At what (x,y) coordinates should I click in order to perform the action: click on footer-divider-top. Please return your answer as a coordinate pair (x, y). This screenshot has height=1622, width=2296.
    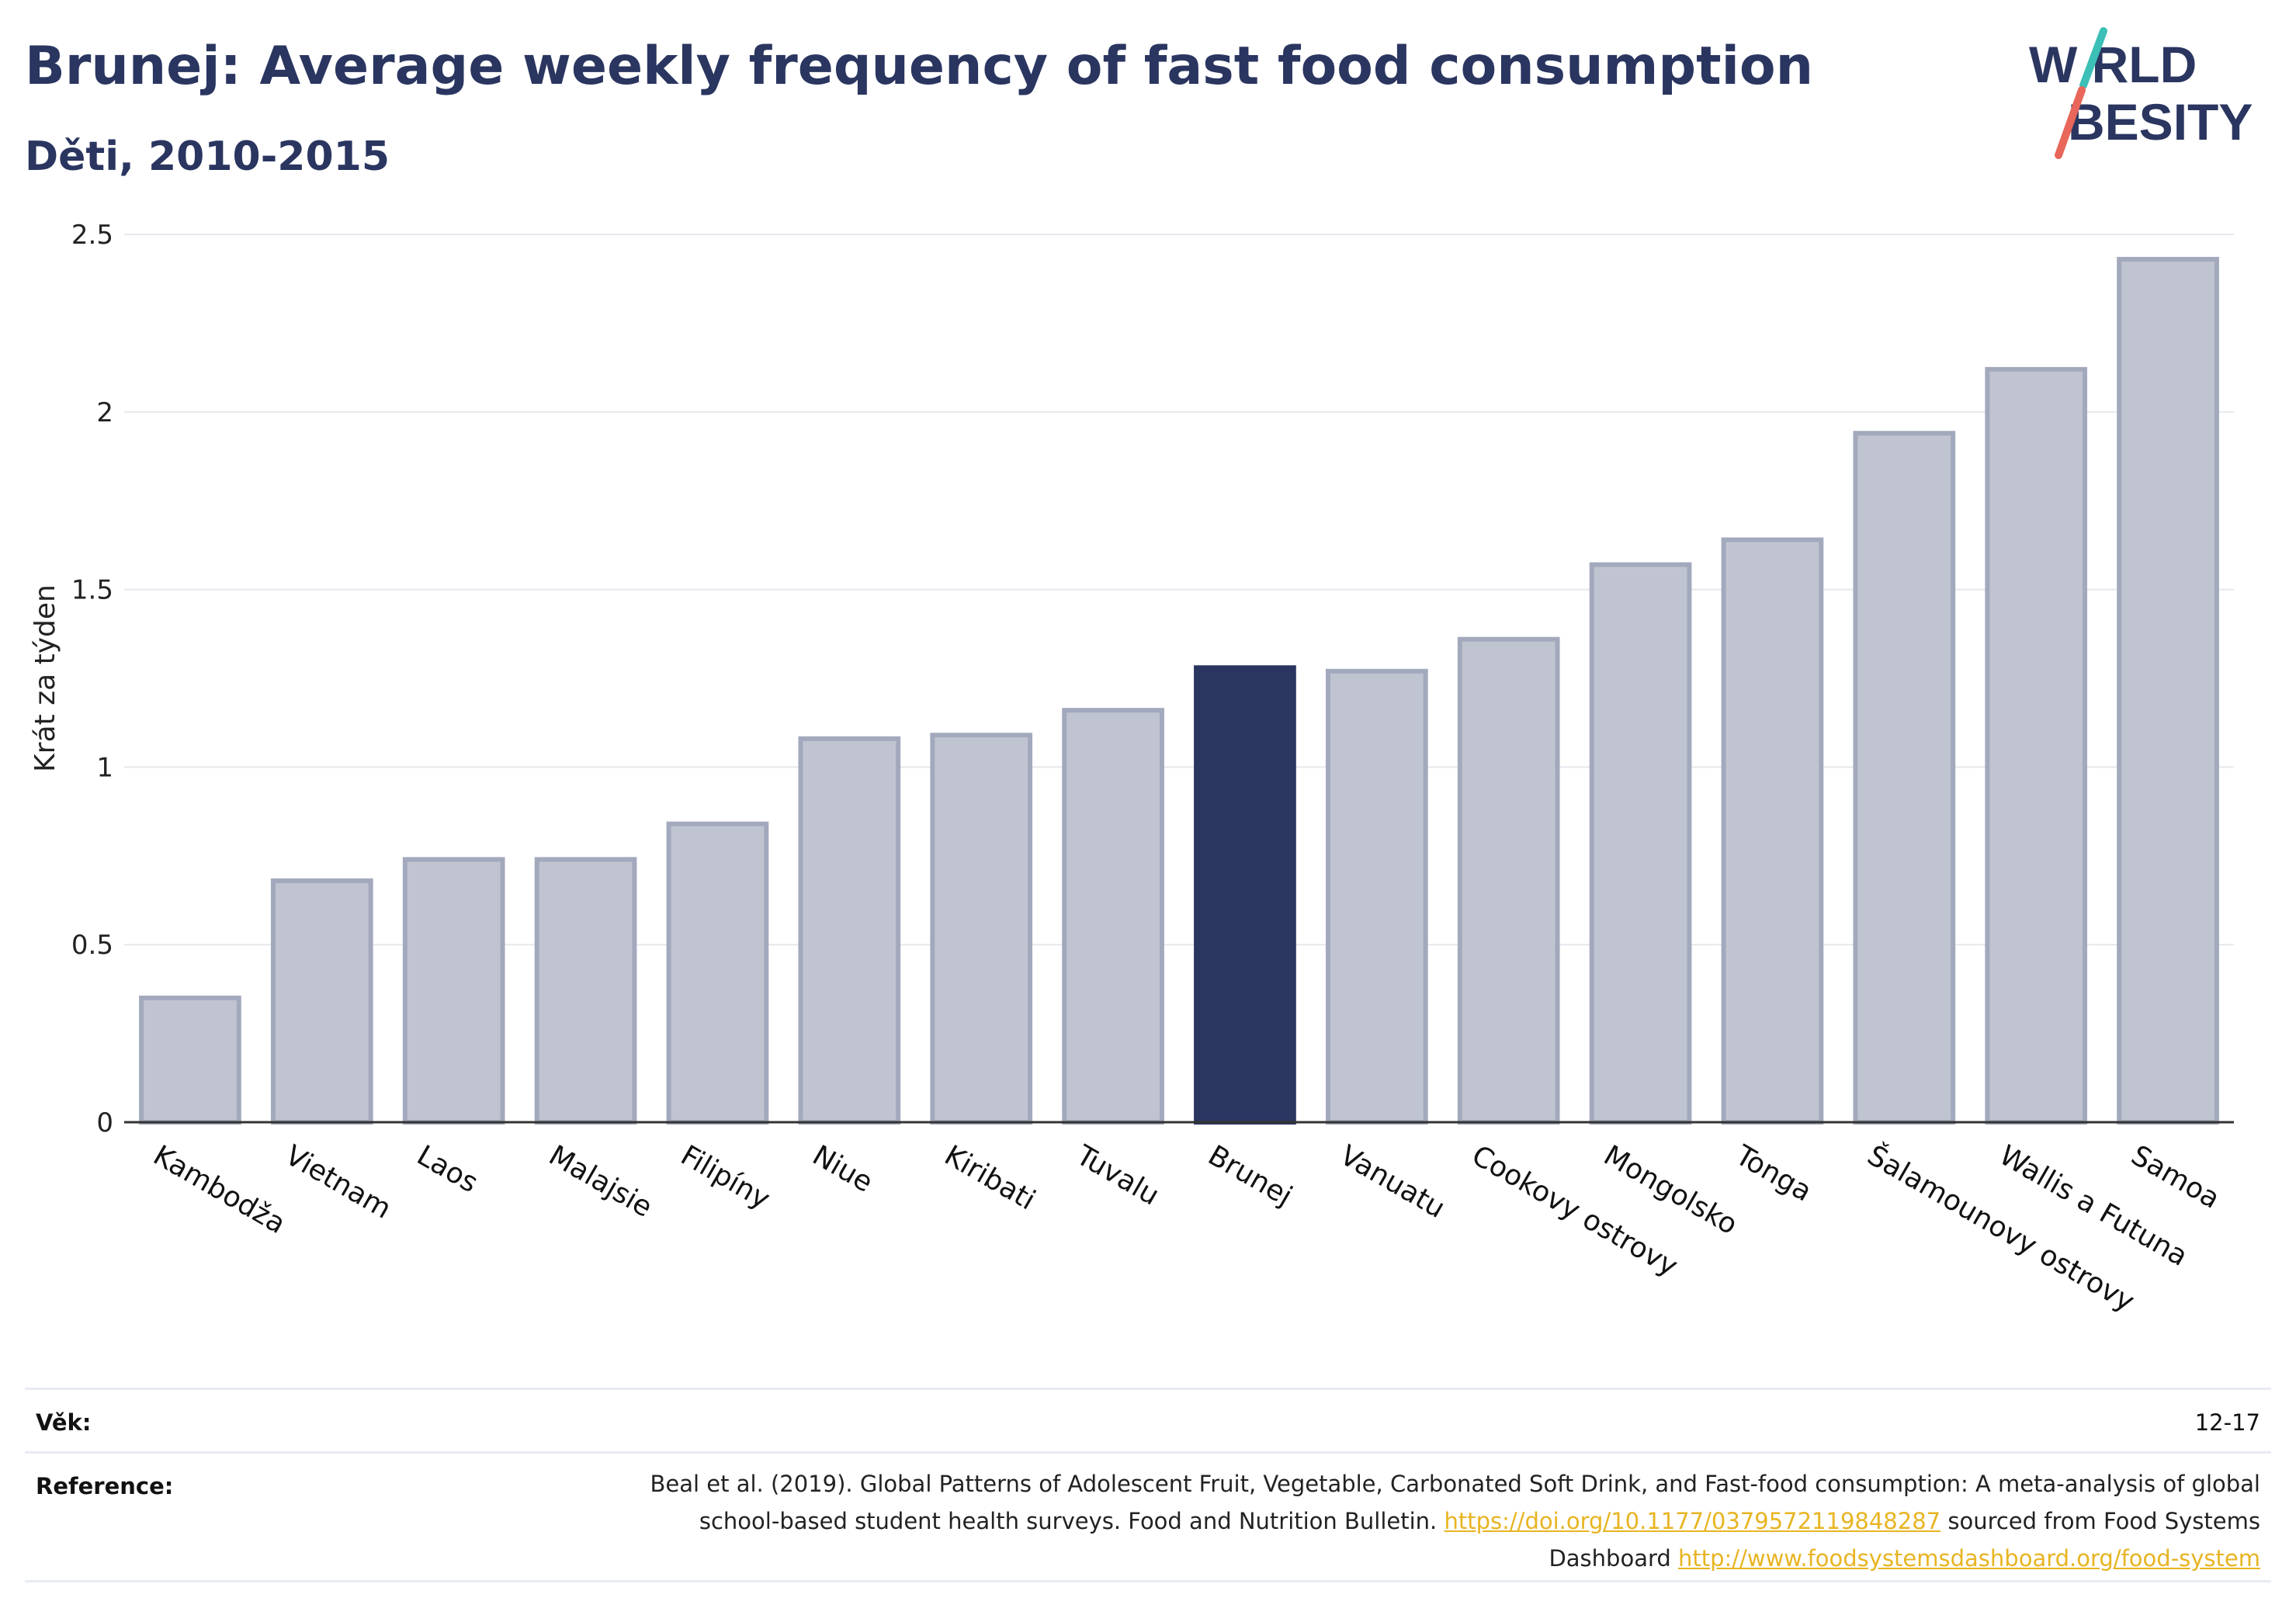
    Looking at the image, I should click on (1148, 1389).